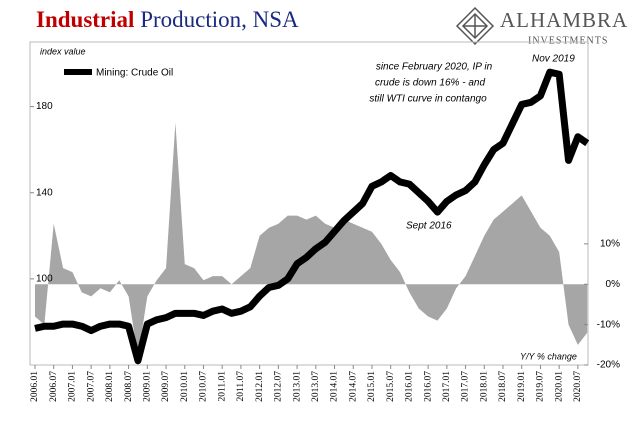 This screenshot has height=421, width=641. I want to click on x-tick-label: 2007.01, so click(73, 386).